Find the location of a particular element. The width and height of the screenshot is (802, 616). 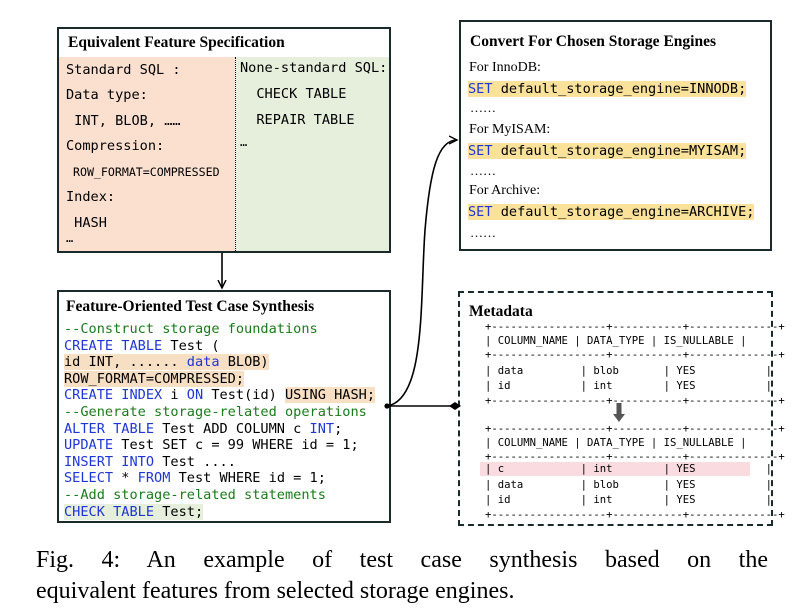

nonstandard-line: REPAIR TABLE is located at coordinates (297, 120).